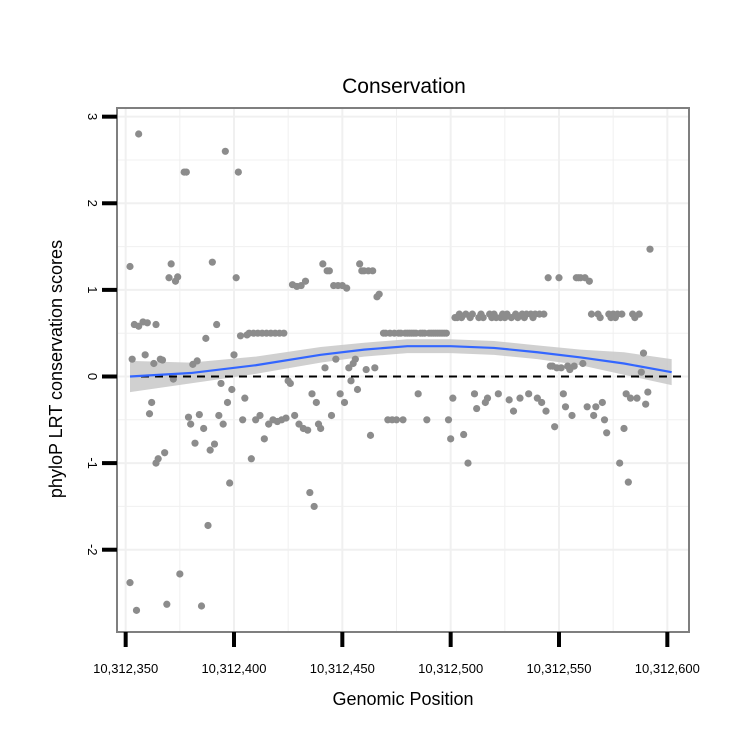 This screenshot has height=750, width=750. I want to click on x-tick-label: 10,312,400, so click(233, 668).